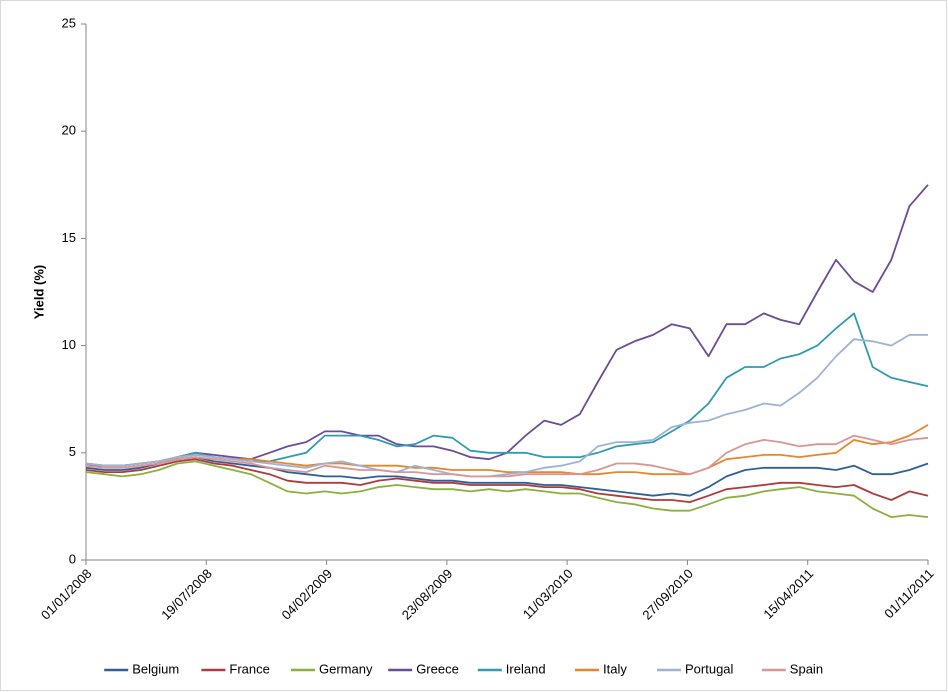 This screenshot has height=692, width=948. What do you see at coordinates (155, 668) in the screenshot?
I see `legend-label: Belgium` at bounding box center [155, 668].